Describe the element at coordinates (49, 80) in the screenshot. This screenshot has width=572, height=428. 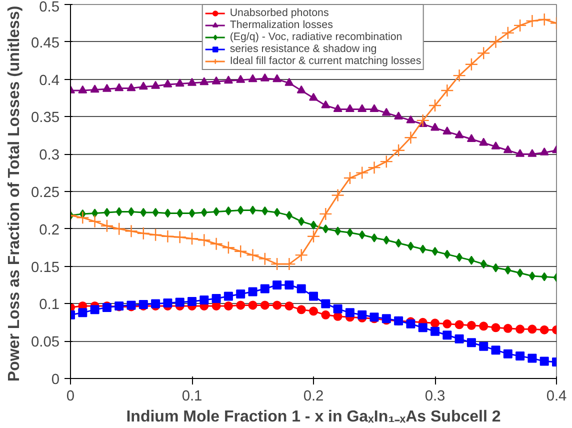
I see `y-tick-label: 0.4` at that location.